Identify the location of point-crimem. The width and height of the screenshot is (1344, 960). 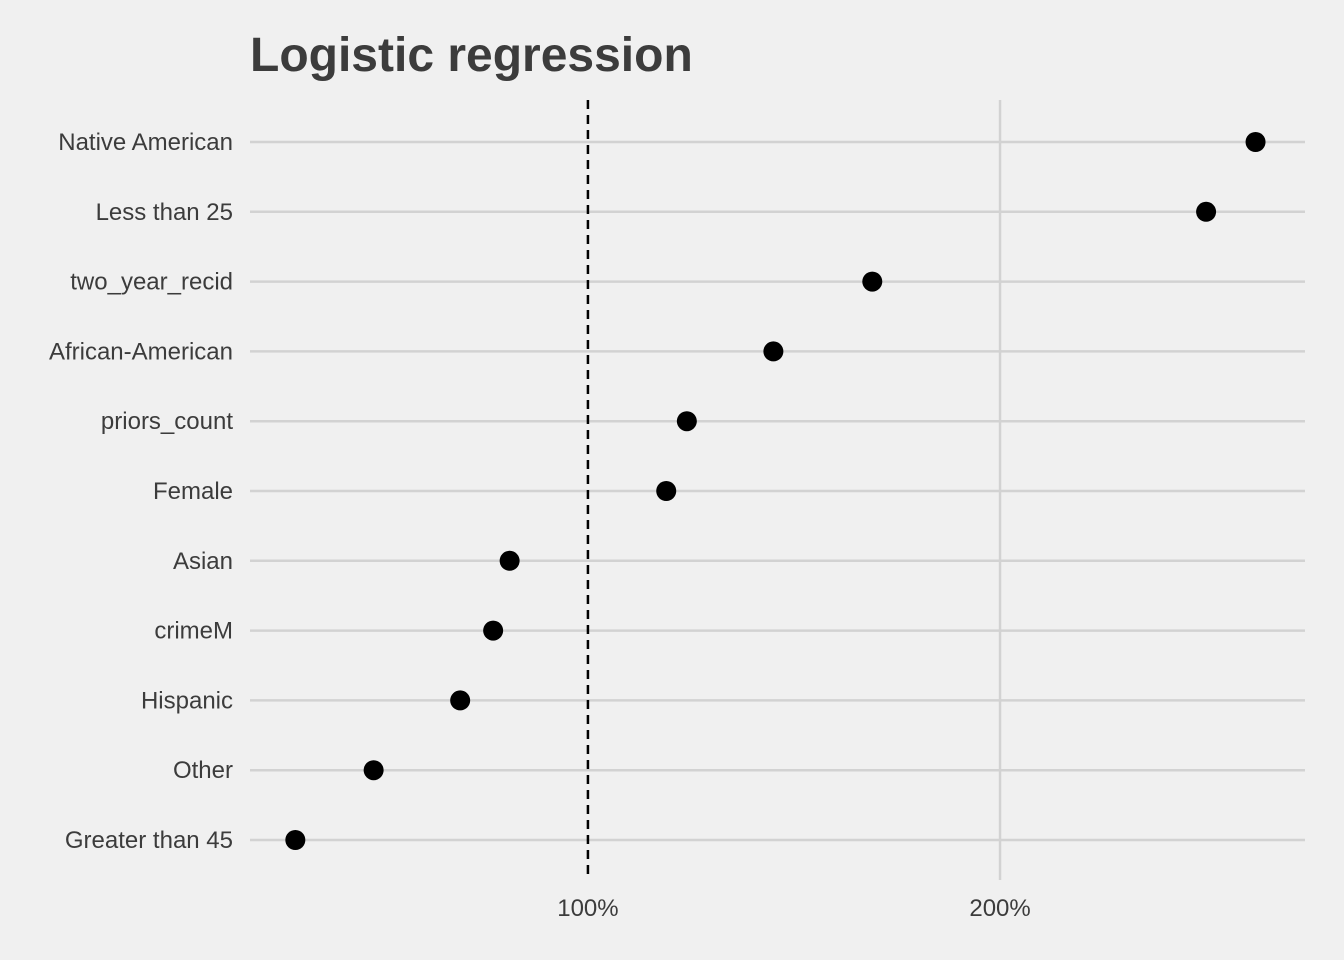
(493, 630).